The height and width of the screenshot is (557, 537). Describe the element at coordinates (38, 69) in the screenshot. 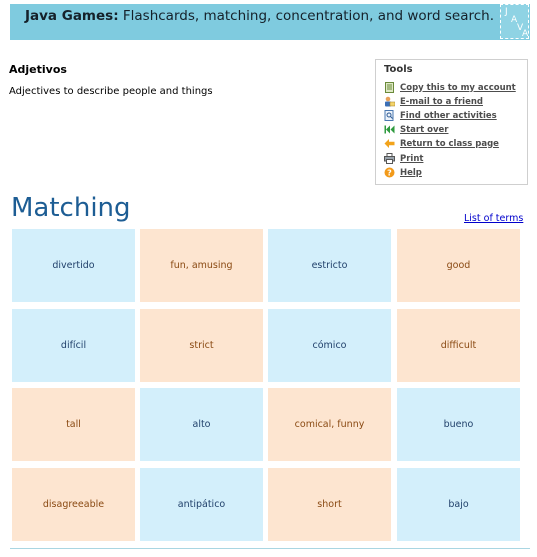

I see `activity-title: Adjetivos` at that location.